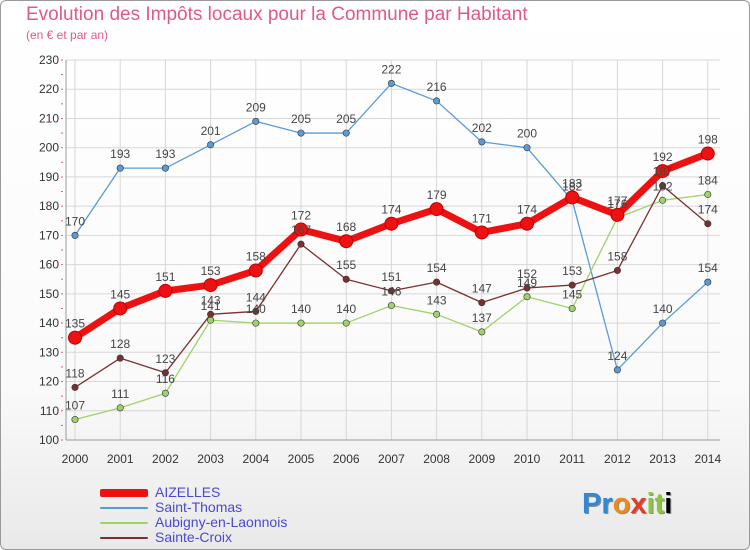  Describe the element at coordinates (49, 265) in the screenshot. I see `y-tick-label: 160` at that location.